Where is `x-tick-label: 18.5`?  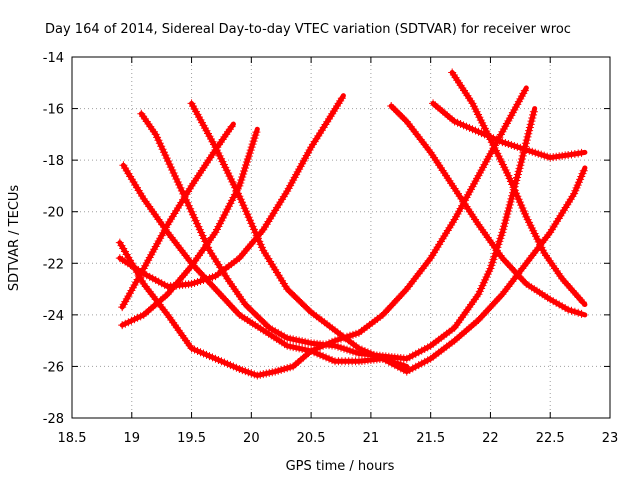
x-tick-label: 18.5 is located at coordinates (72, 438).